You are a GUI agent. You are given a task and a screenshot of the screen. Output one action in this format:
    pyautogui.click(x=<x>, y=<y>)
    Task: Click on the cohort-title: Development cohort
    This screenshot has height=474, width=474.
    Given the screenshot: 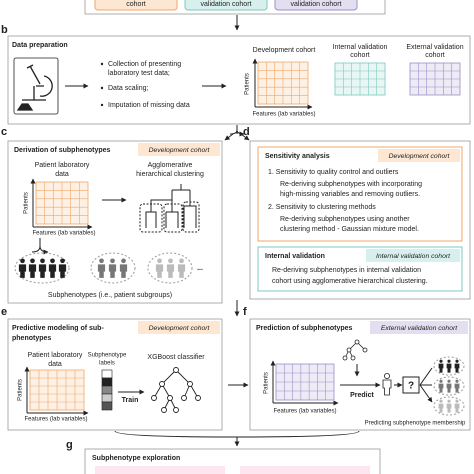 What is the action you would take?
    pyautogui.click(x=284, y=50)
    